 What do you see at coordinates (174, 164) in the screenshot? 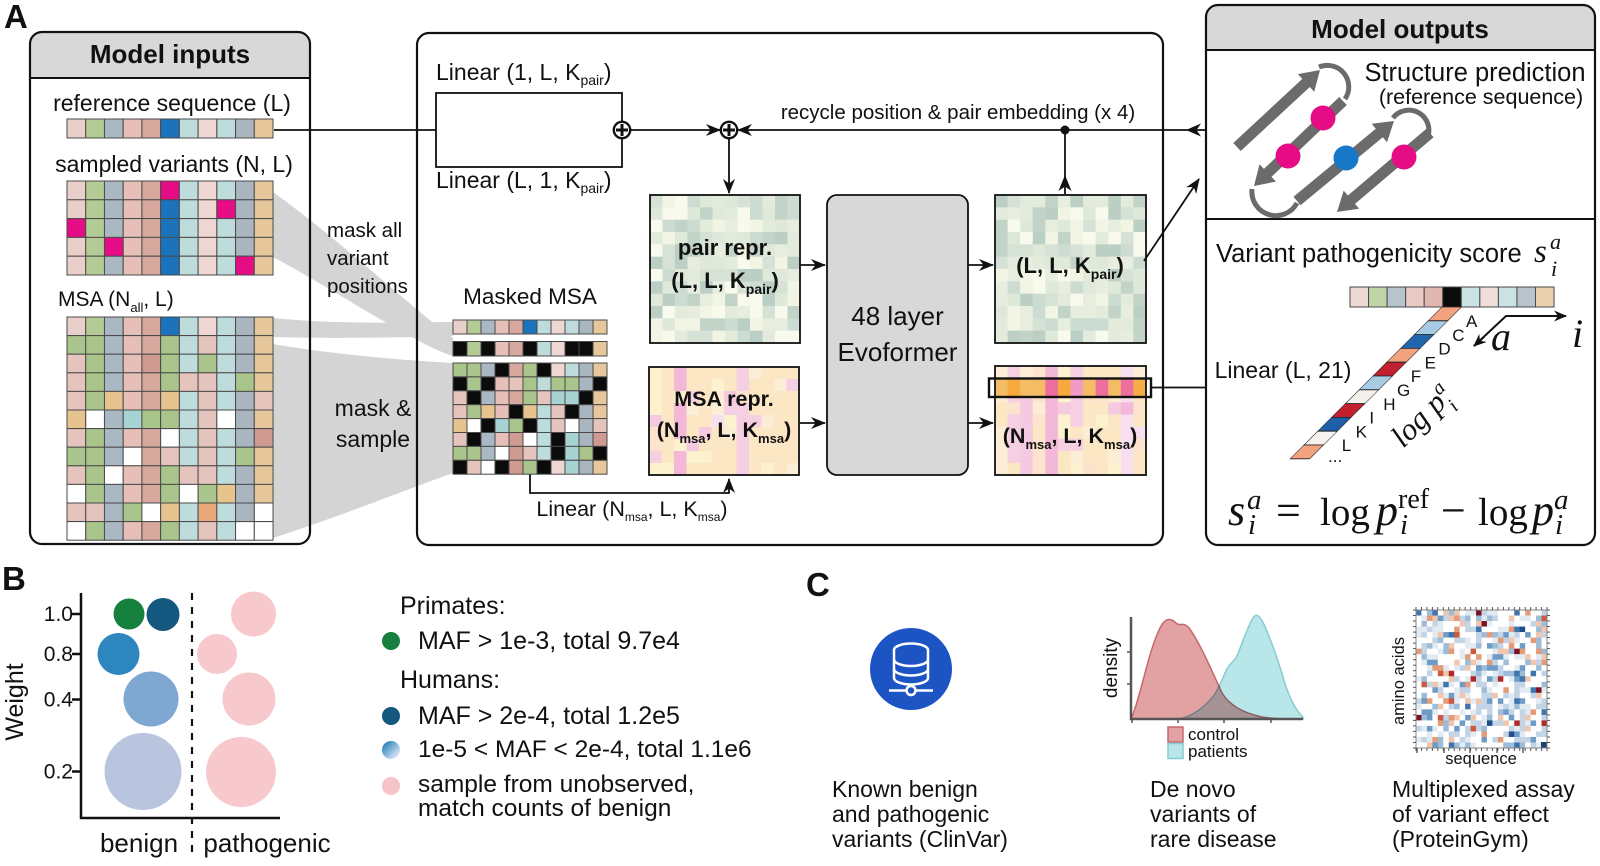
I see `svg-text: sampled variants (N, L)` at bounding box center [174, 164].